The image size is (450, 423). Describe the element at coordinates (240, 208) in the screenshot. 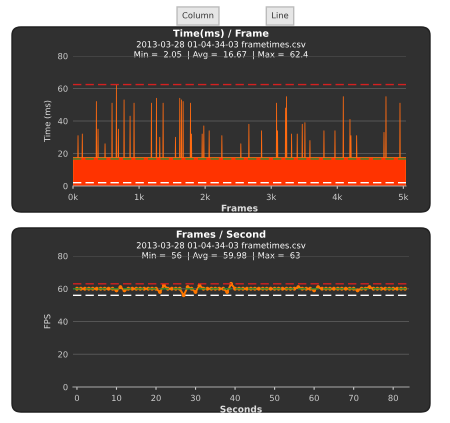

I see `x-axis-title: Frames` at that location.